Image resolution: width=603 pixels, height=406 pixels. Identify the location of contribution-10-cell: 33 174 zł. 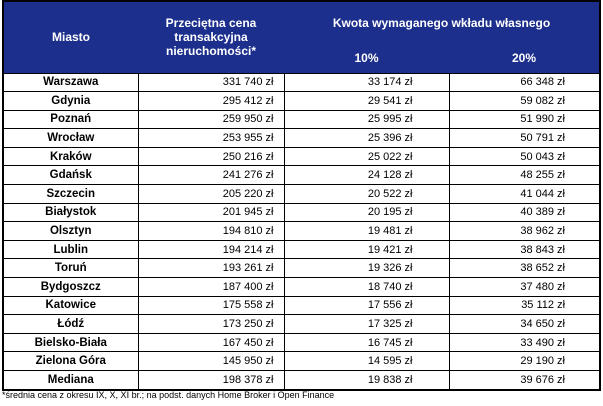
(366, 82).